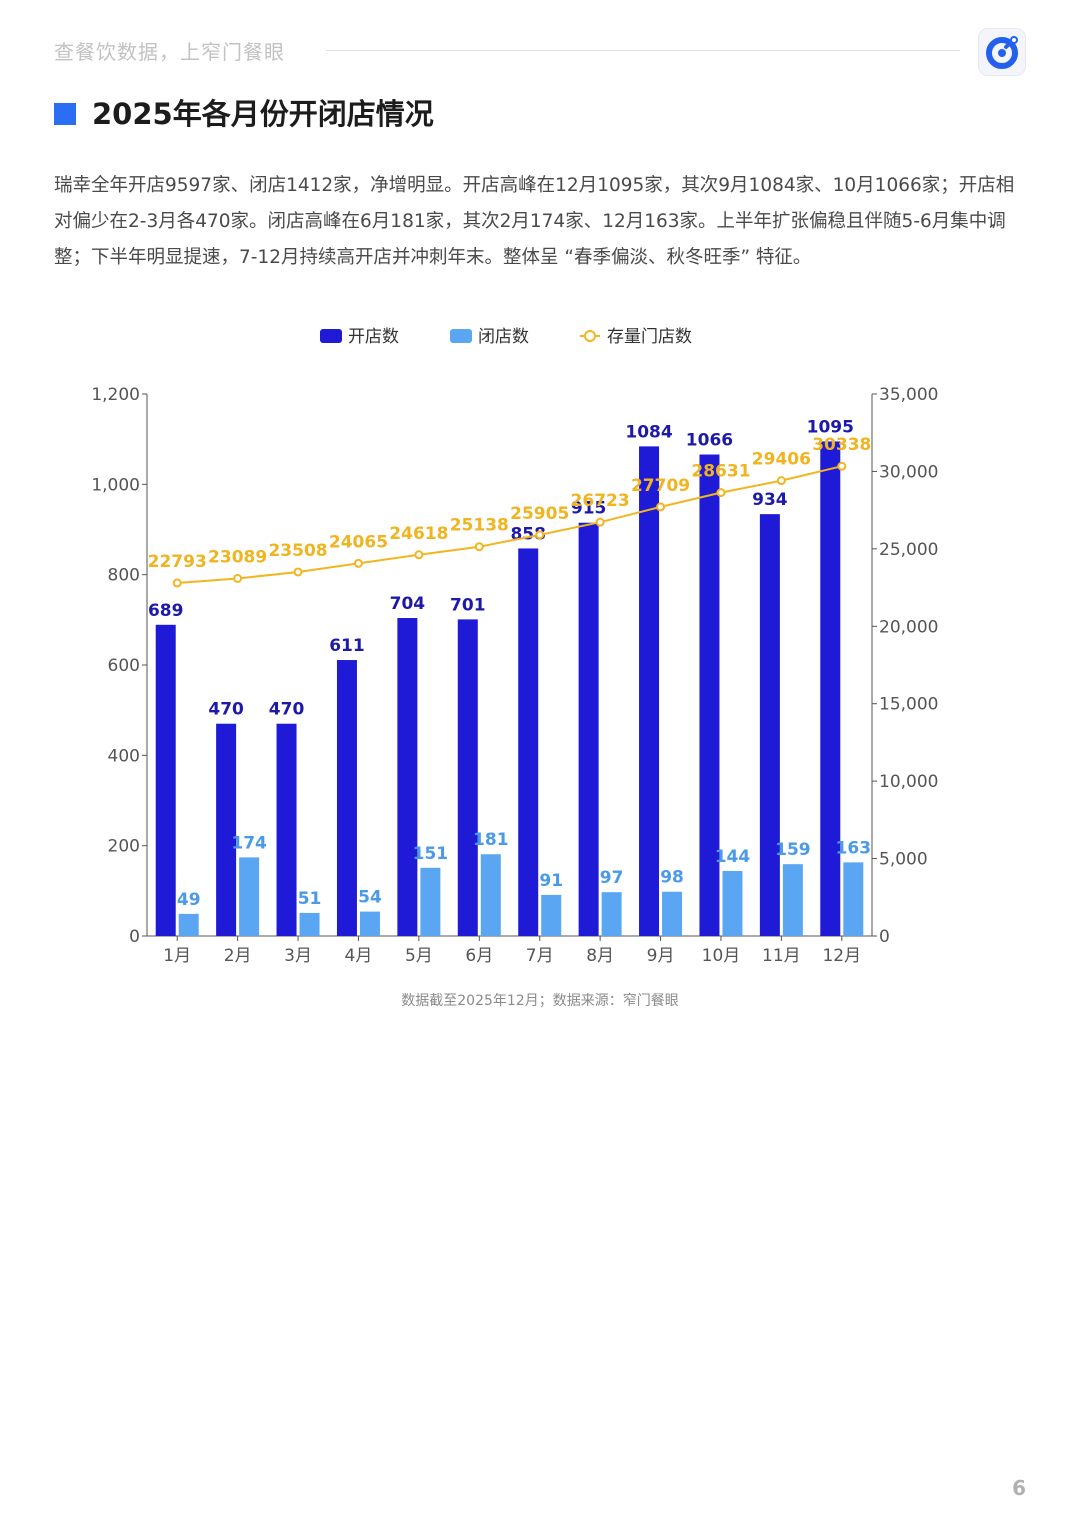 Image resolution: width=1080 pixels, height=1526 pixels. I want to click on x-axis-tick-label: 3月, so click(298, 956).